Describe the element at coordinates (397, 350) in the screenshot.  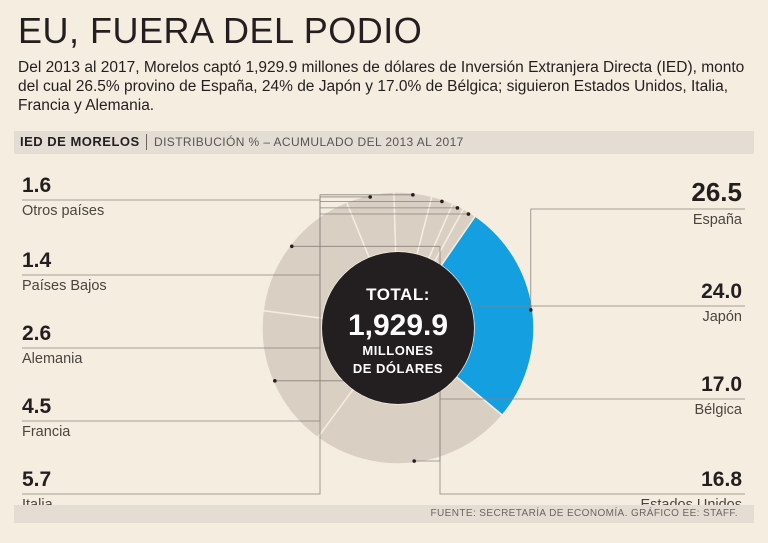
I see `center-unit-line1: MILLONES` at that location.